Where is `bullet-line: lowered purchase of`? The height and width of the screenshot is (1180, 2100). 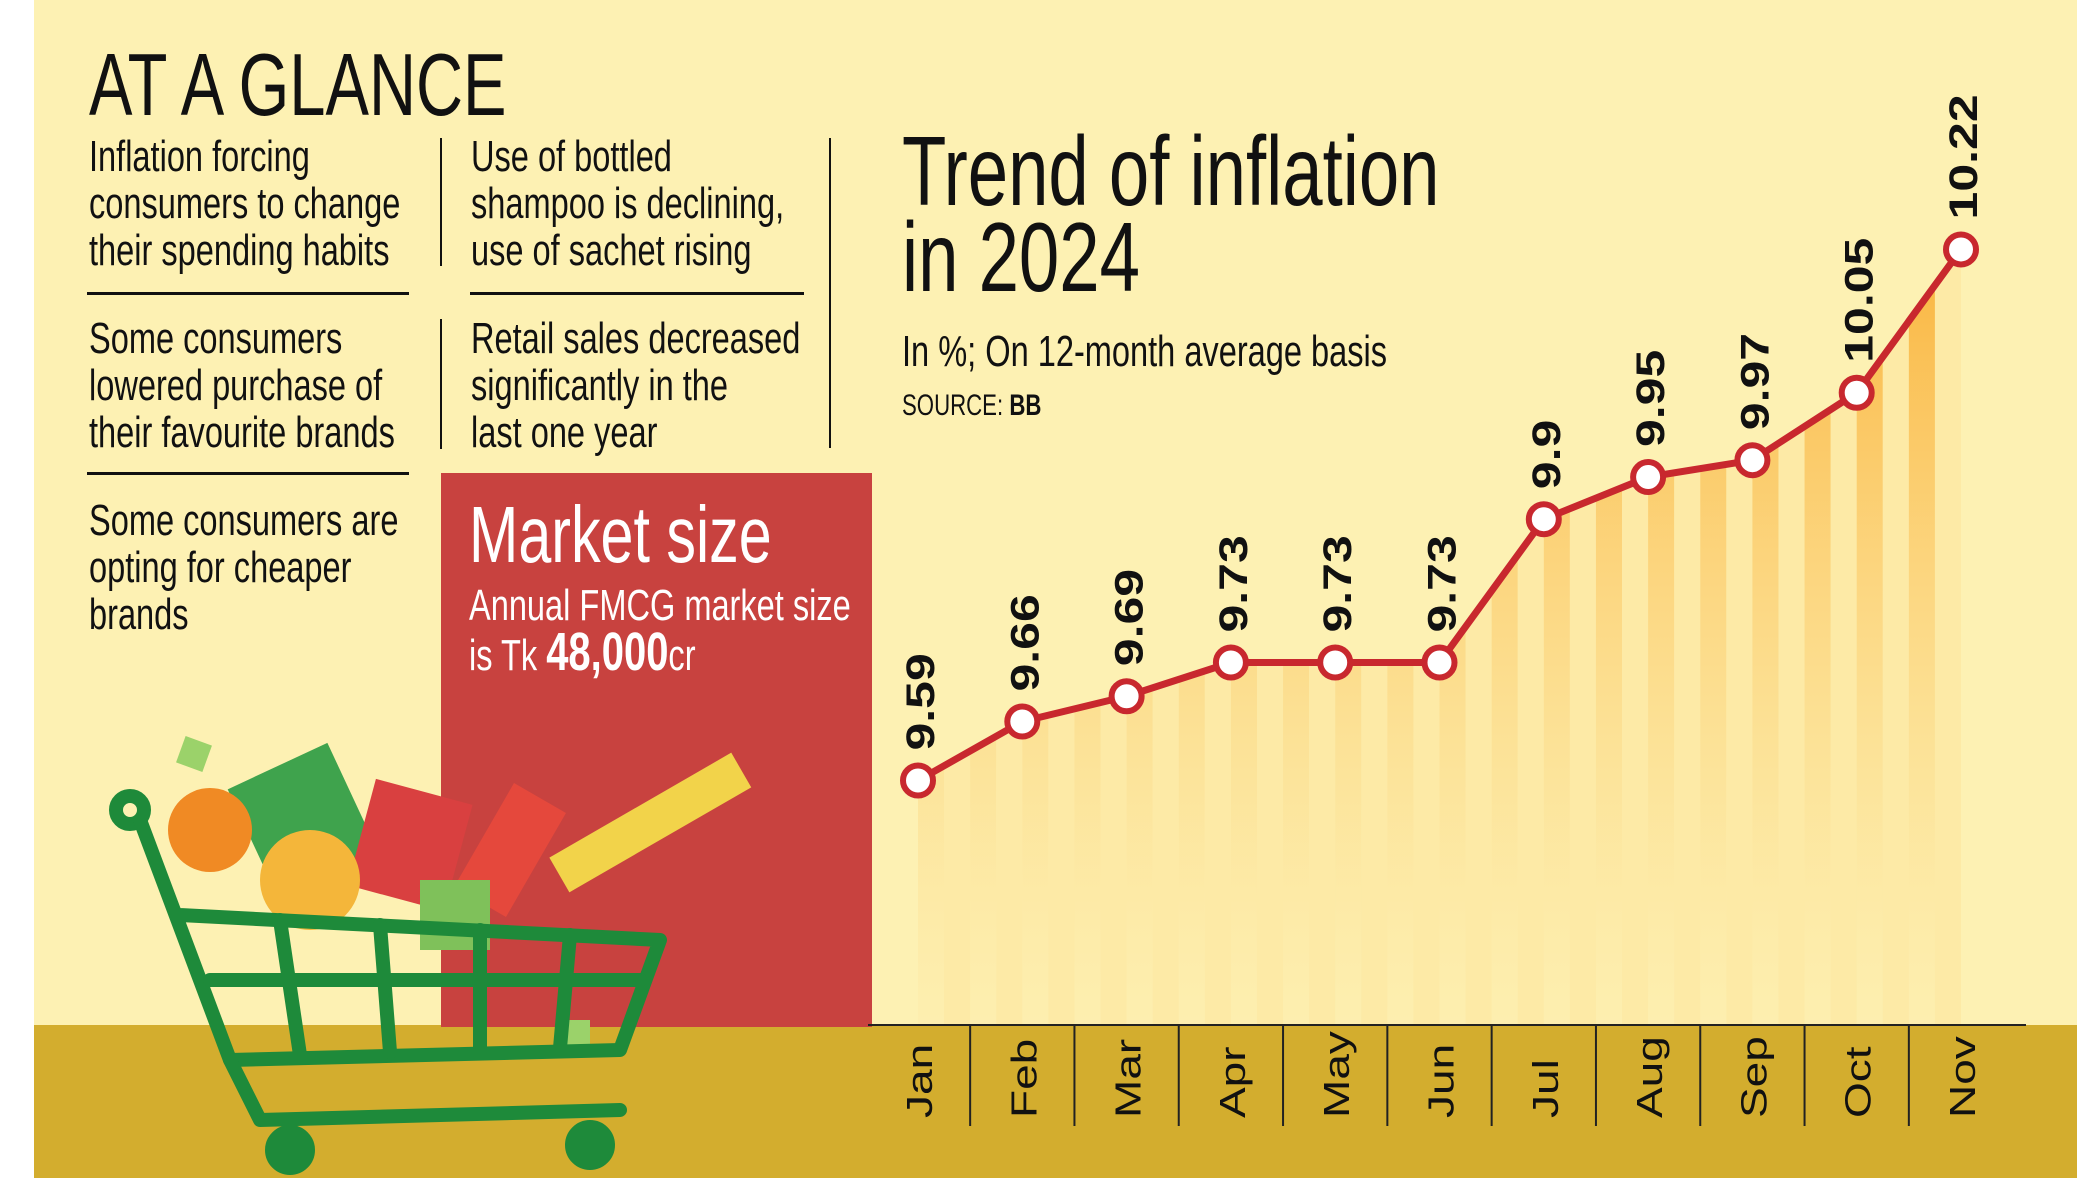 bullet-line: lowered purchase of is located at coordinates (236, 385).